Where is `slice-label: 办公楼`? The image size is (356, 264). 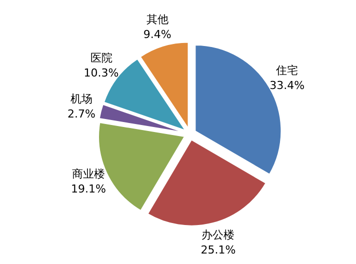 slice-label: 办公楼 is located at coordinates (218, 235).